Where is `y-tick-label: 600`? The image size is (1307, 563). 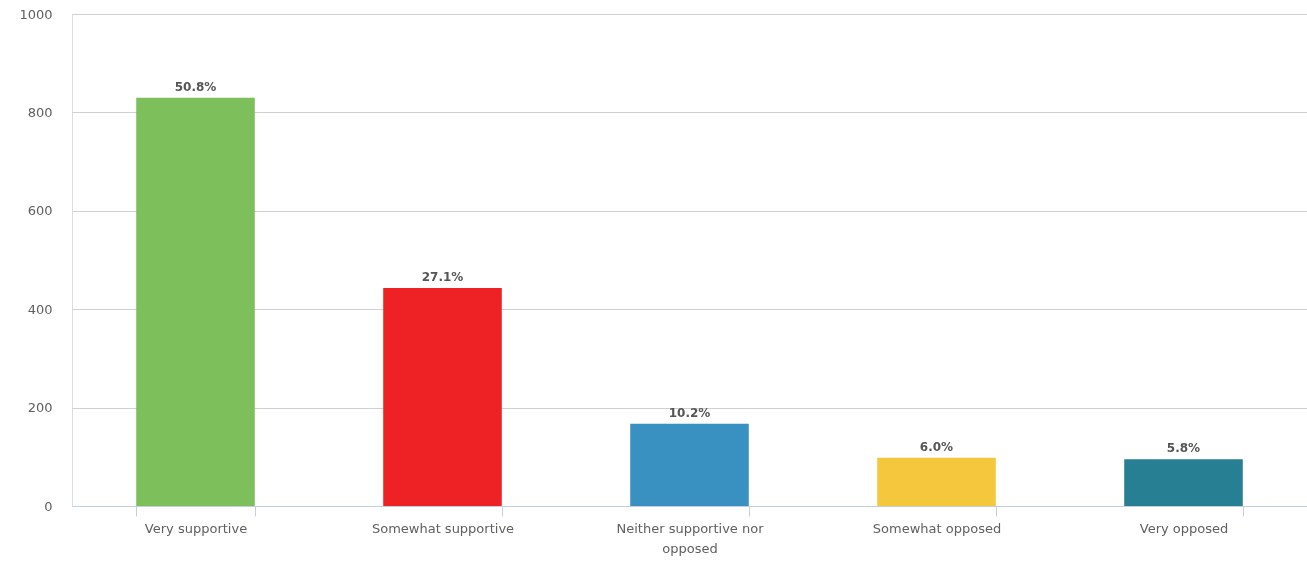
y-tick-label: 600 is located at coordinates (40, 211).